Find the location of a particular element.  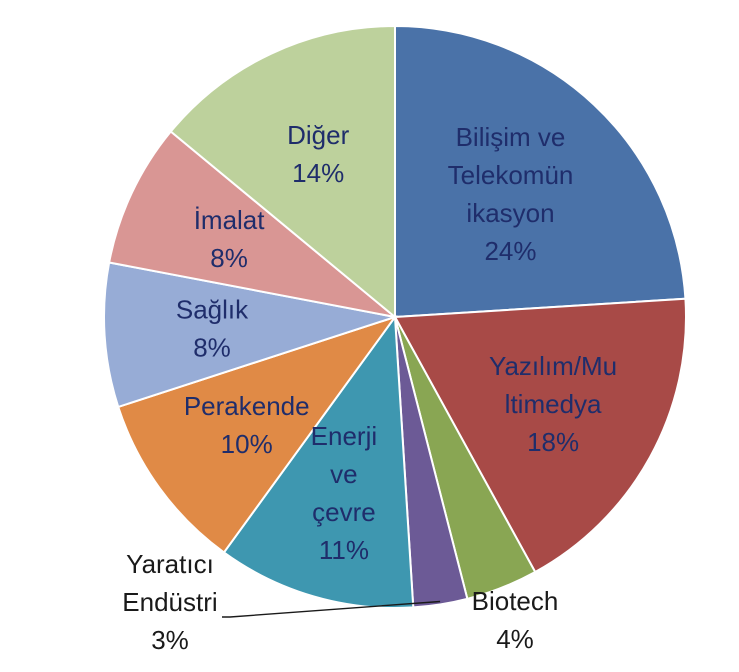

slice-label-yazilim-multimedya: ltimedya is located at coordinates (553, 404).